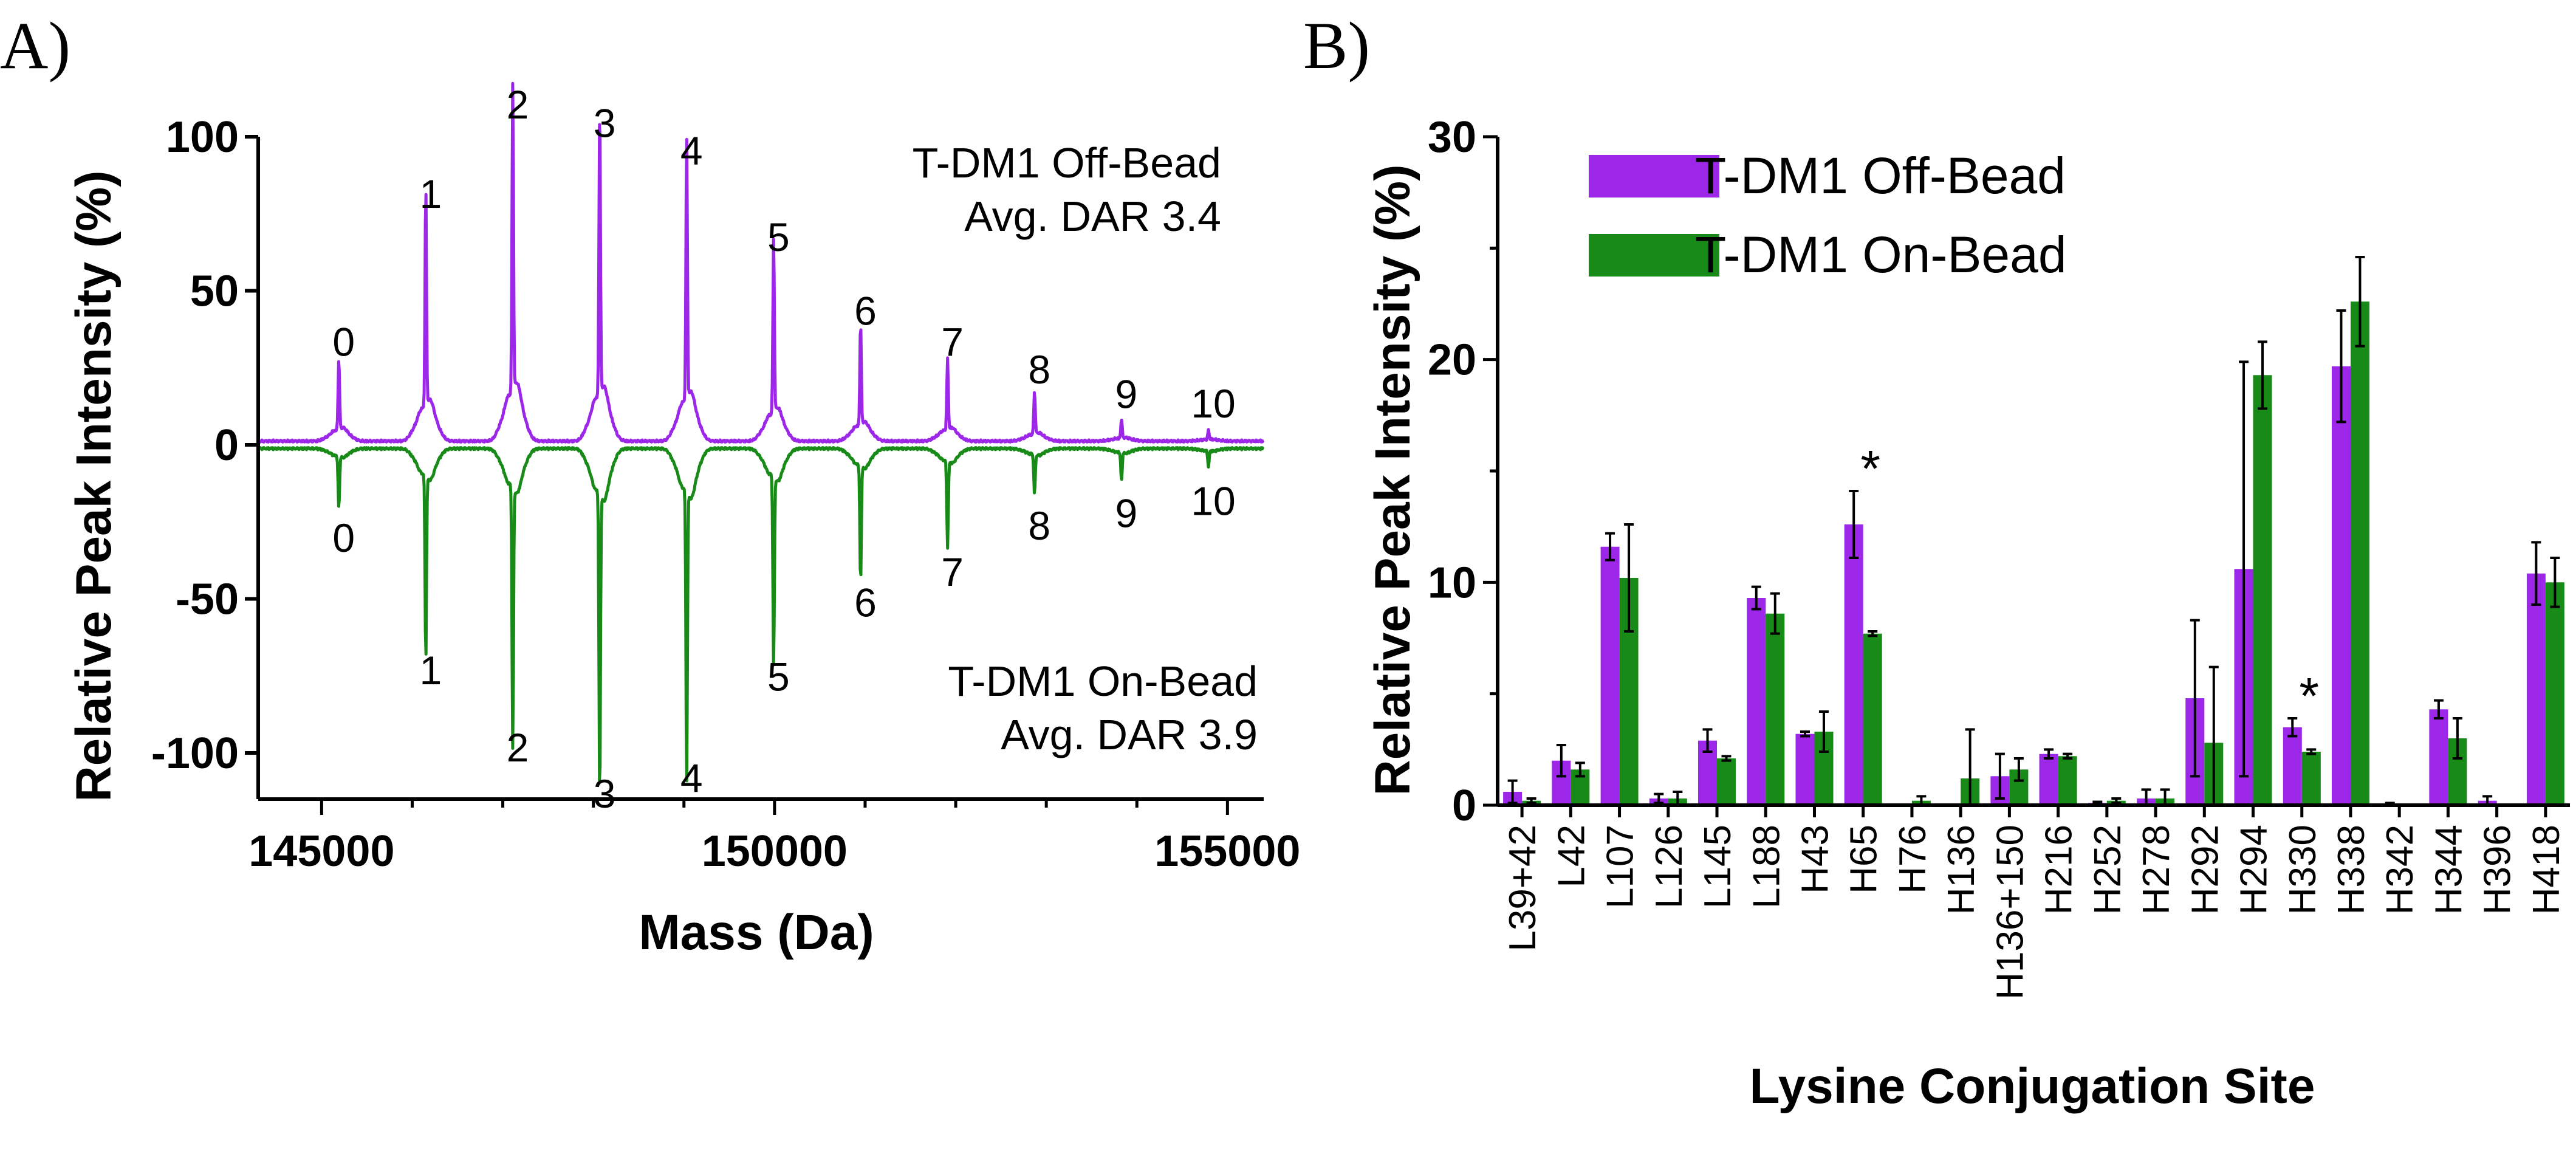  I want to click on category-label: H292, so click(2205, 870).